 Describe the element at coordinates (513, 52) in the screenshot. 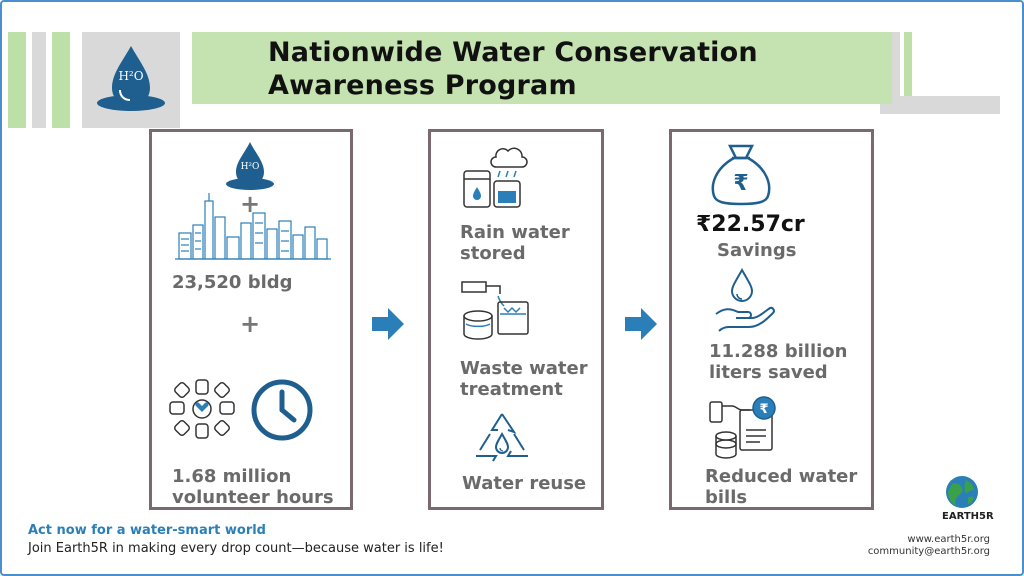

I see `title-line-1: Nationwide Water Conservation` at that location.